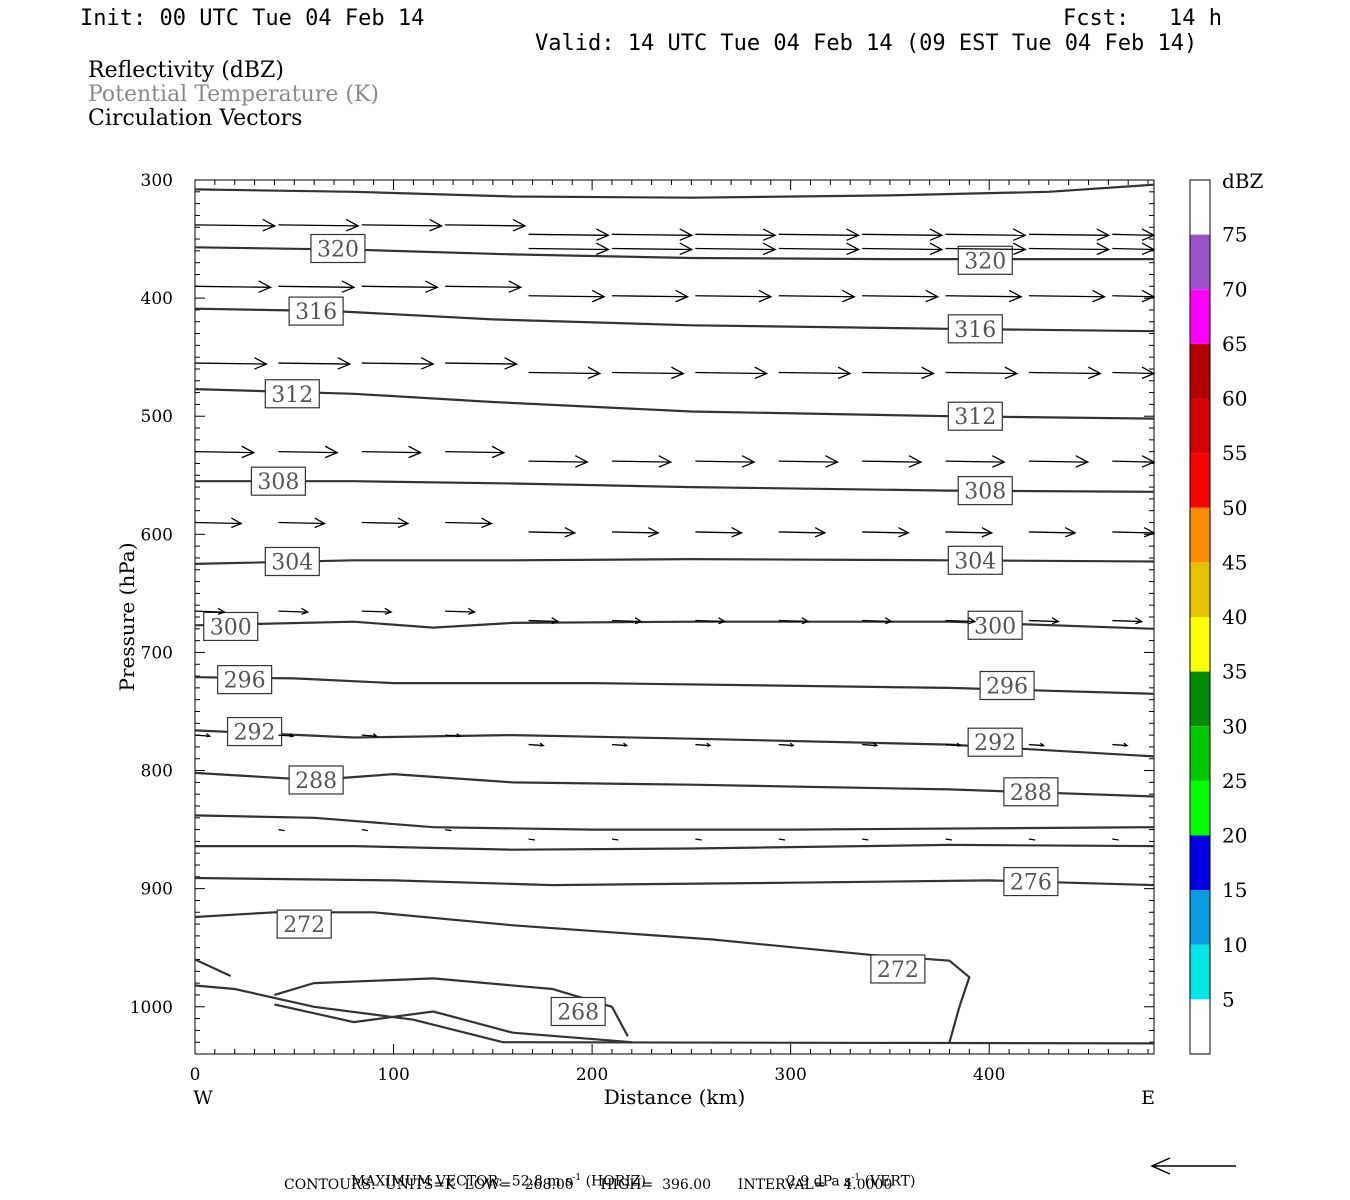 Image resolution: width=1350 pixels, height=1200 pixels. What do you see at coordinates (1234, 781) in the screenshot?
I see `colorbar-level-label: 25` at bounding box center [1234, 781].